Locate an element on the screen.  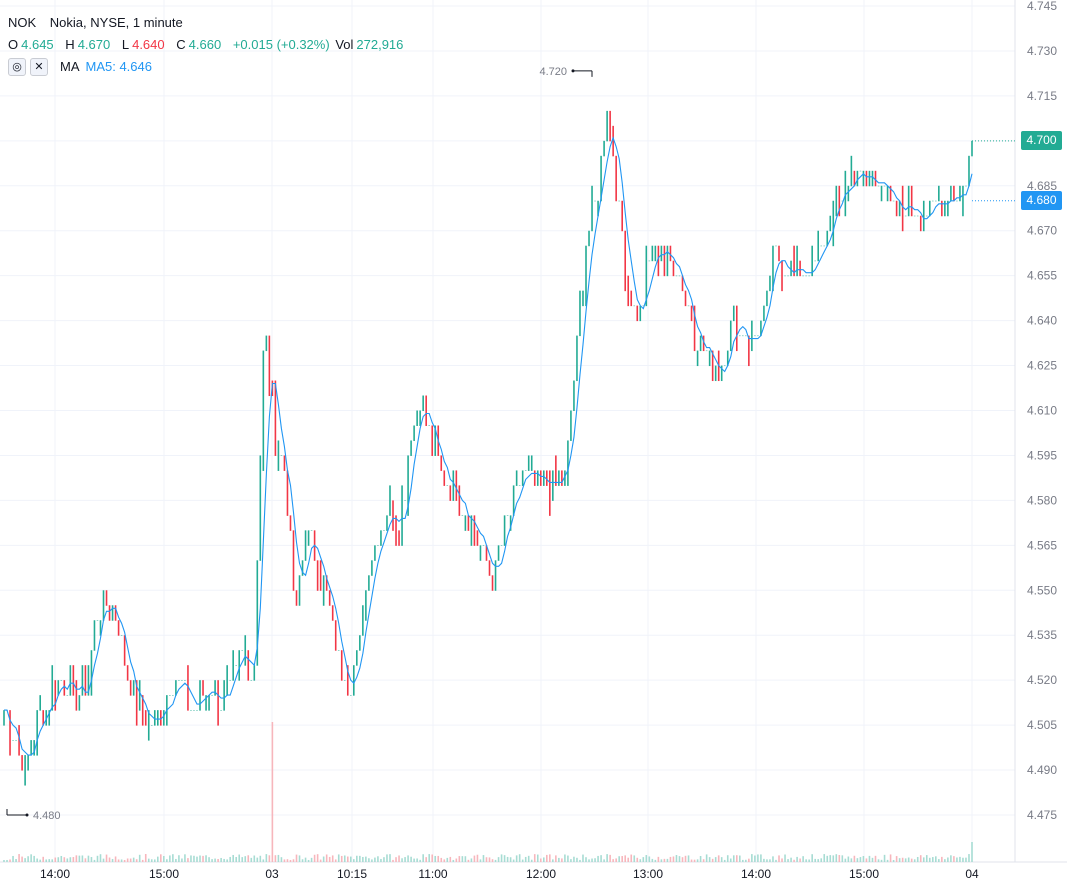
legend-title-row: NOK Nokia, NYSE, 1 minute is located at coordinates (209, 23).